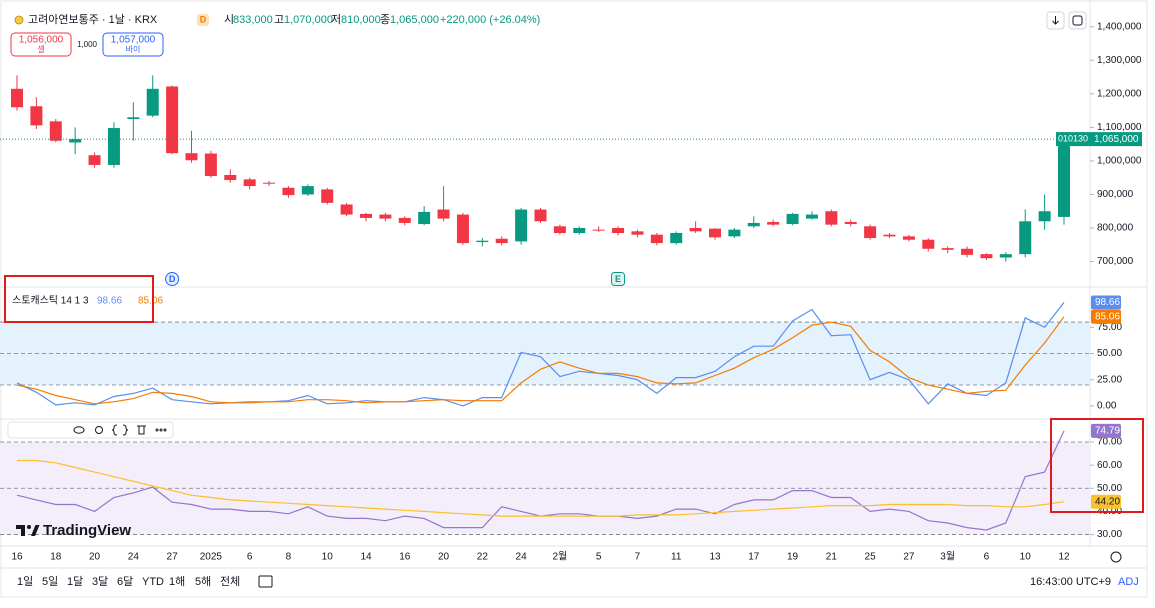 Image resolution: width=1155 pixels, height=608 pixels. I want to click on badge: D, so click(203, 19).